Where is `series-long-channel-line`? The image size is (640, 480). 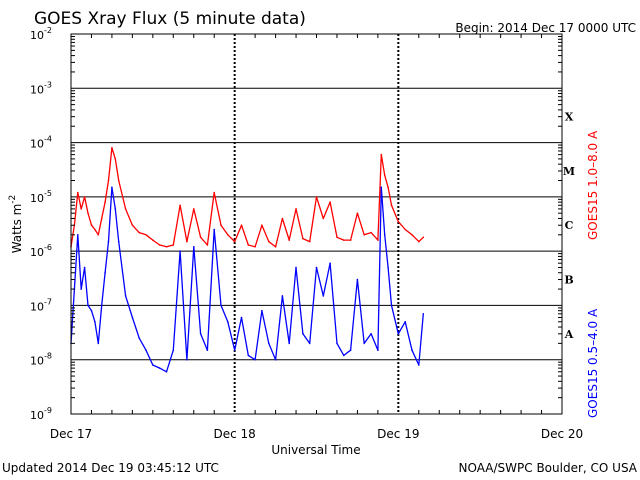 series-long-channel-line is located at coordinates (247, 197).